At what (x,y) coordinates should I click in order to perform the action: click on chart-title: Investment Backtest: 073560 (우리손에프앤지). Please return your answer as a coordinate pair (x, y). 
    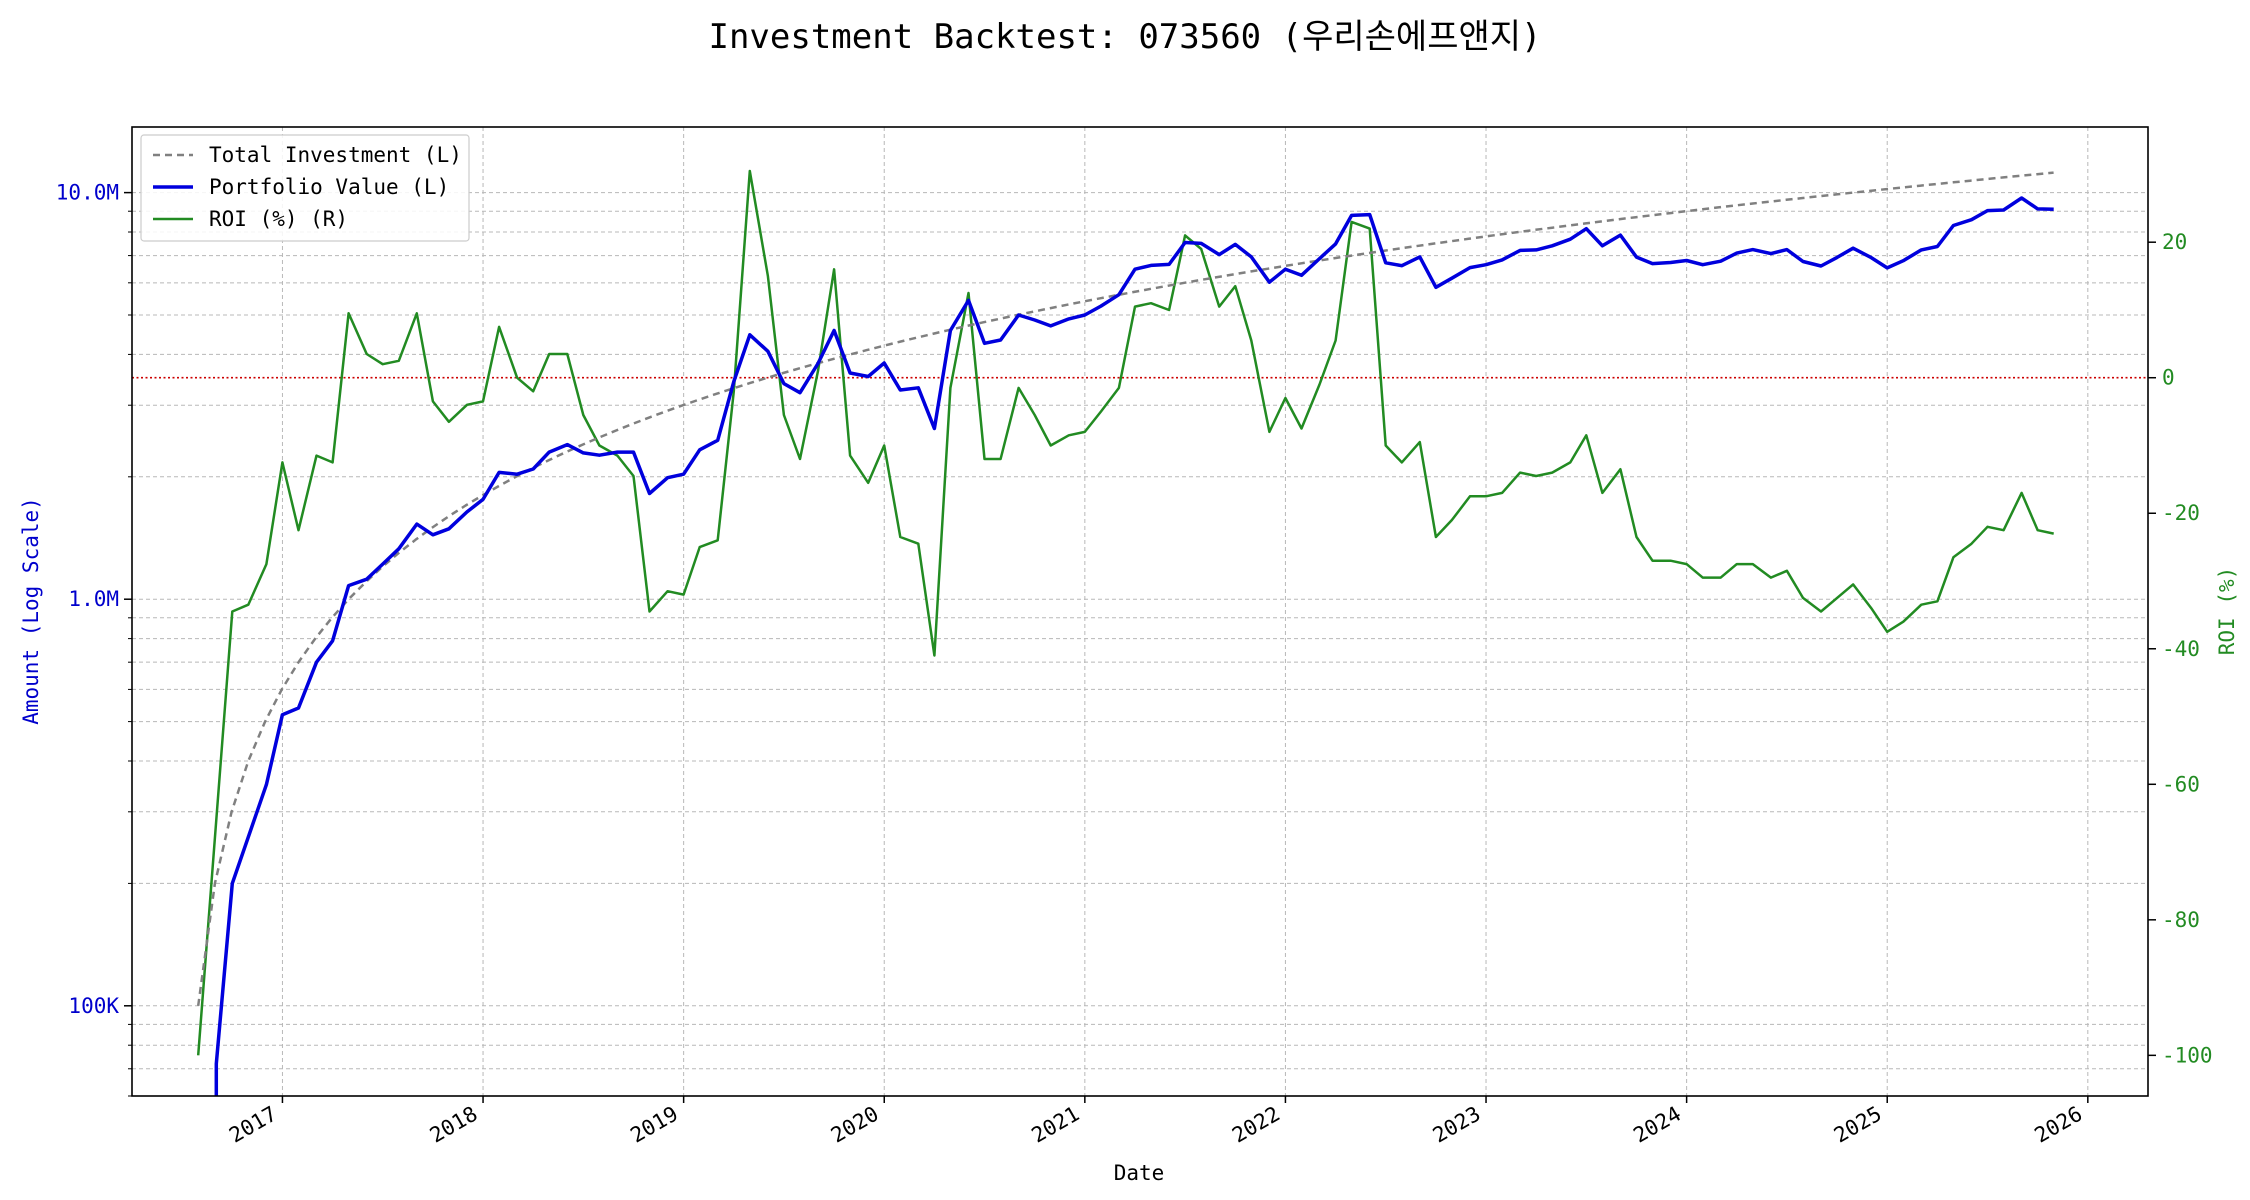
    Looking at the image, I should click on (1124, 37).